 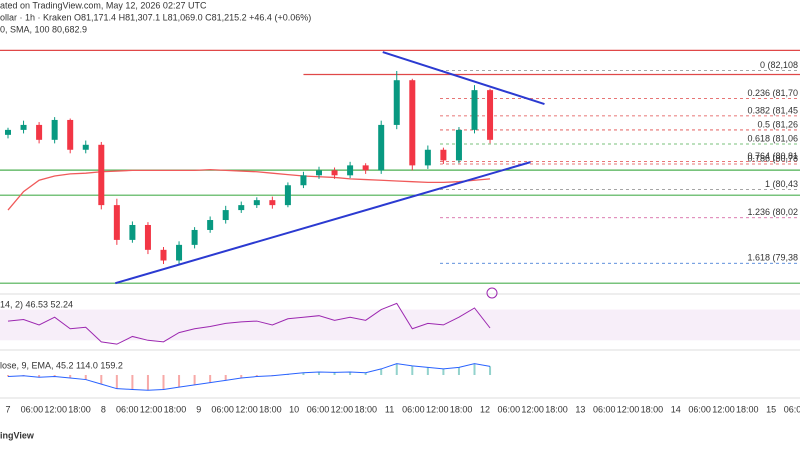 What do you see at coordinates (7, 409) in the screenshot?
I see `x-tick-label: 7` at bounding box center [7, 409].